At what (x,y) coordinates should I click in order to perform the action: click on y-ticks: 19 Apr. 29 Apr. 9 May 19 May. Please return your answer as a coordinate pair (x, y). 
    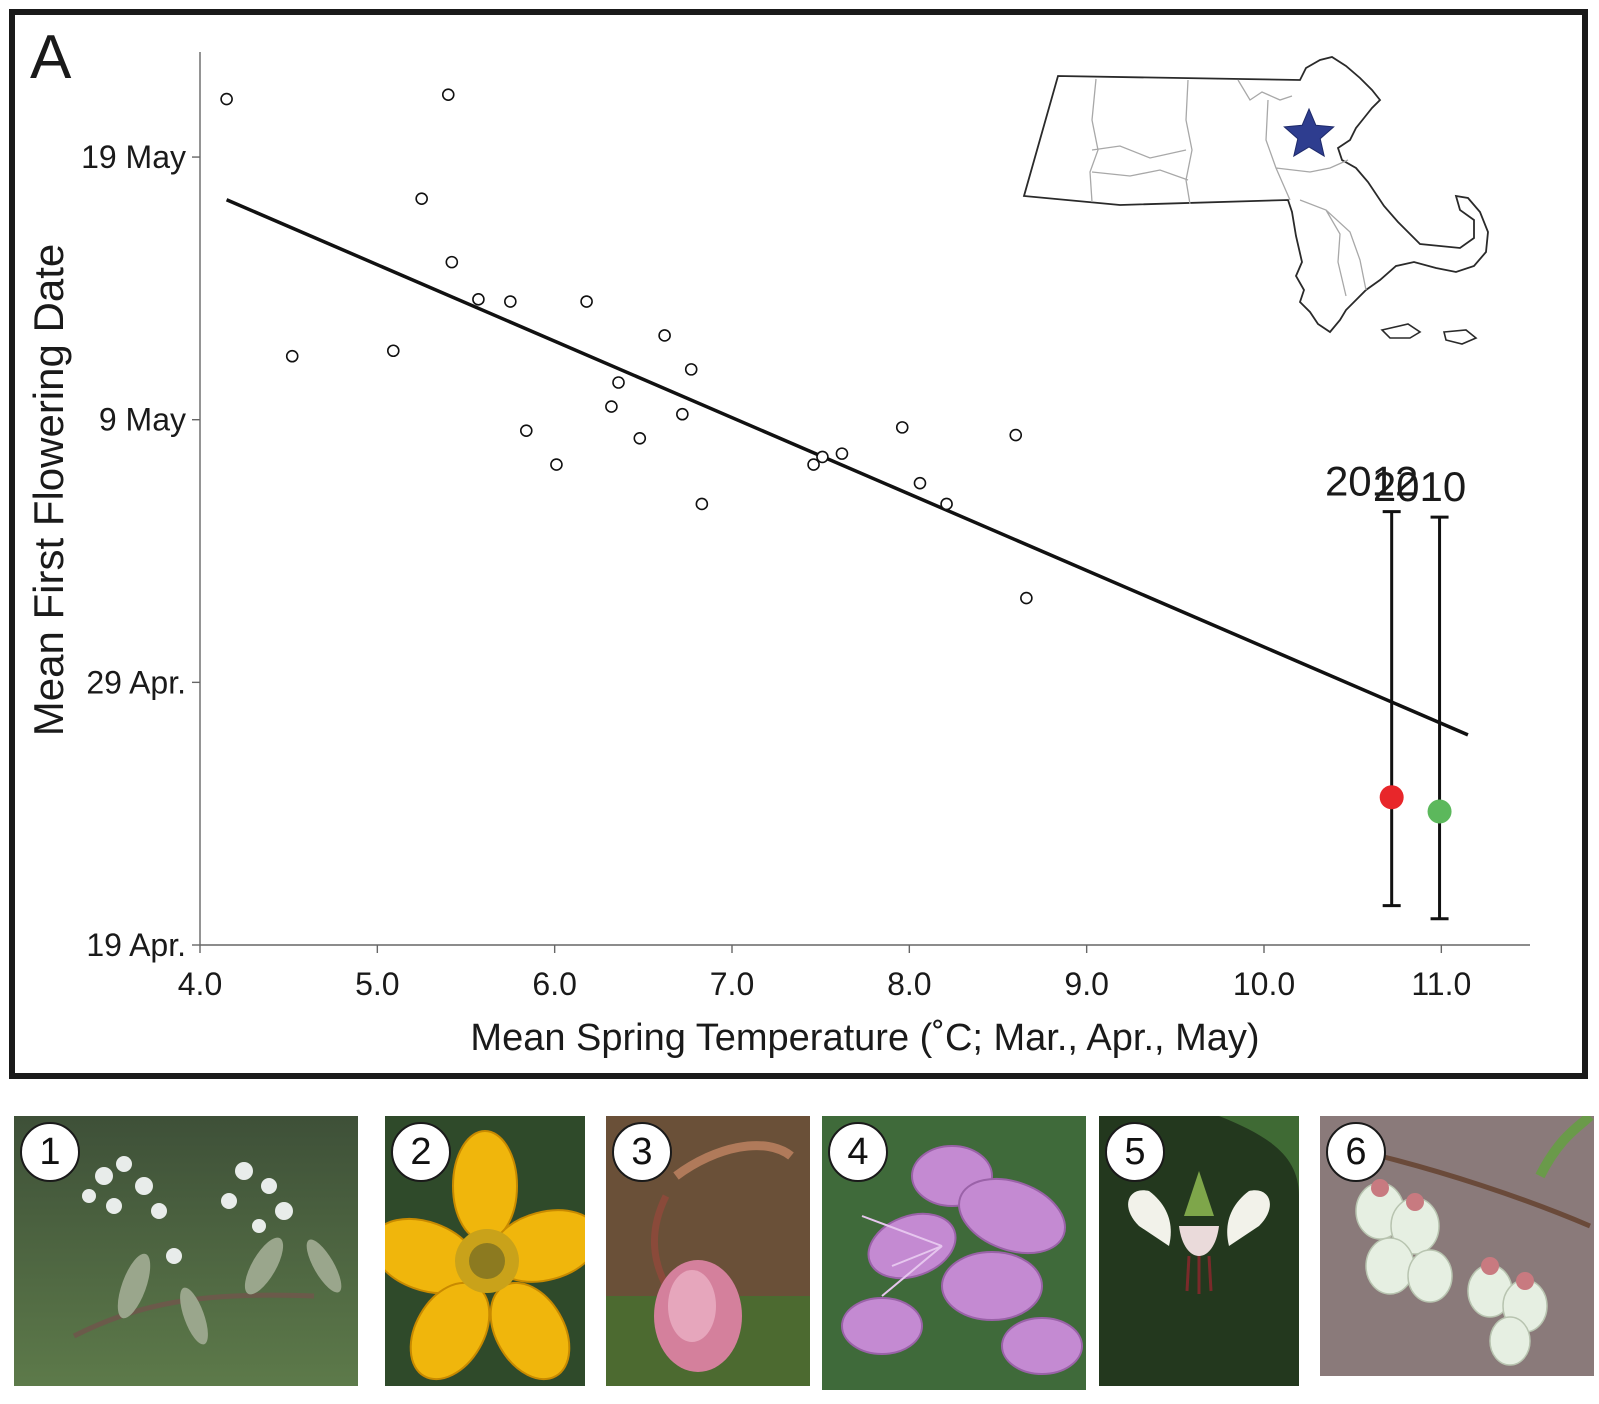
    Looking at the image, I should click on (140, 551).